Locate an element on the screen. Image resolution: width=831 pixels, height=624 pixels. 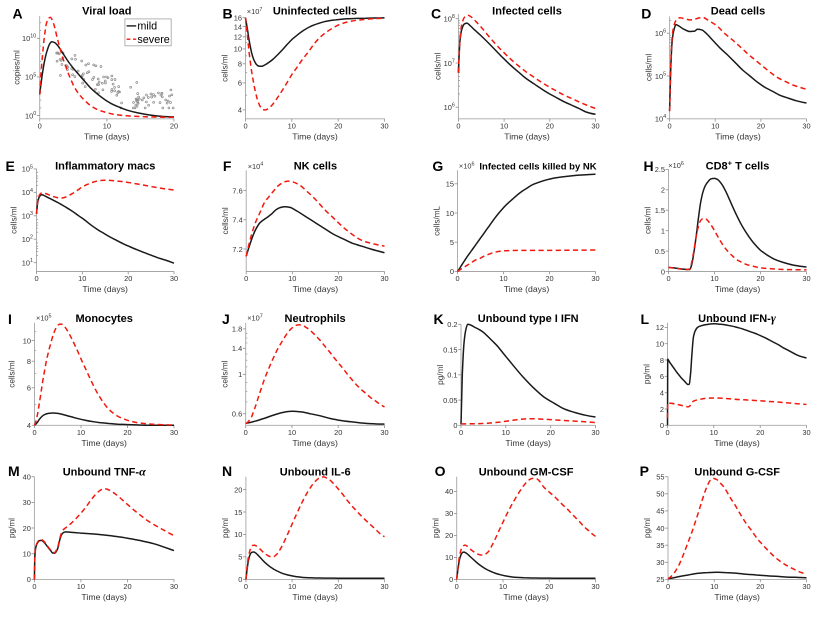
svg-text: 40 is located at coordinates (27, 477).